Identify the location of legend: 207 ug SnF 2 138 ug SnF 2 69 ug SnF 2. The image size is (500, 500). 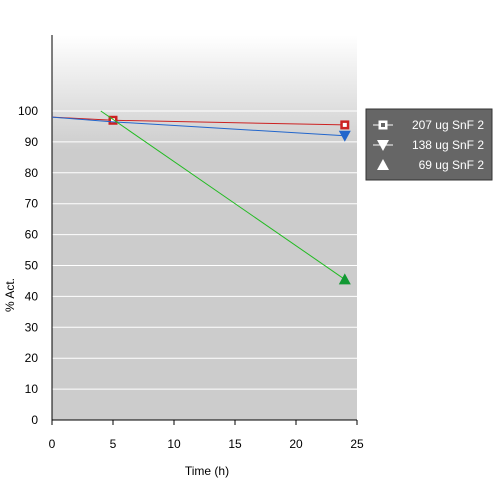
(429, 144).